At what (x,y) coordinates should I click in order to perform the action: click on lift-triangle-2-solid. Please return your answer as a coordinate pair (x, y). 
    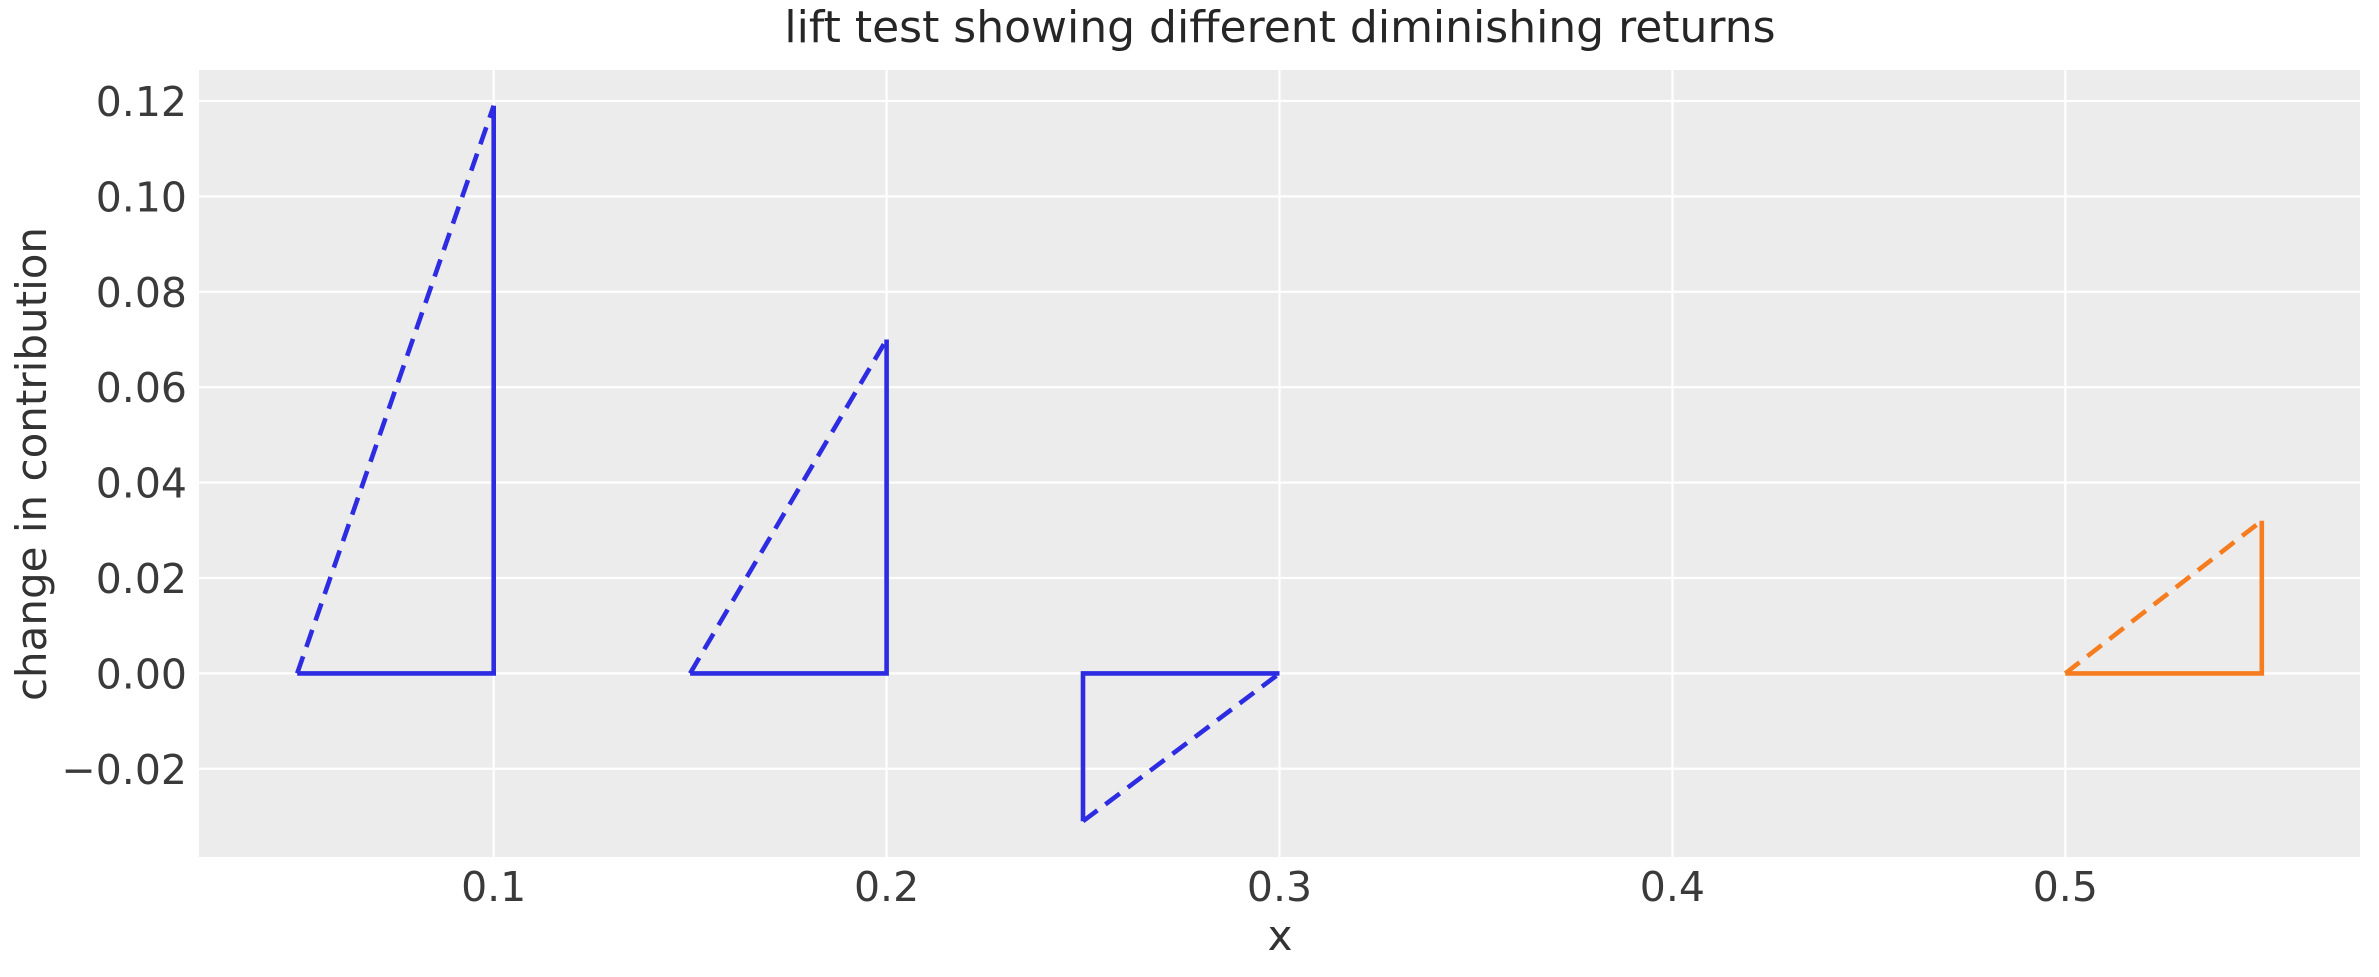
    Looking at the image, I should click on (789, 507).